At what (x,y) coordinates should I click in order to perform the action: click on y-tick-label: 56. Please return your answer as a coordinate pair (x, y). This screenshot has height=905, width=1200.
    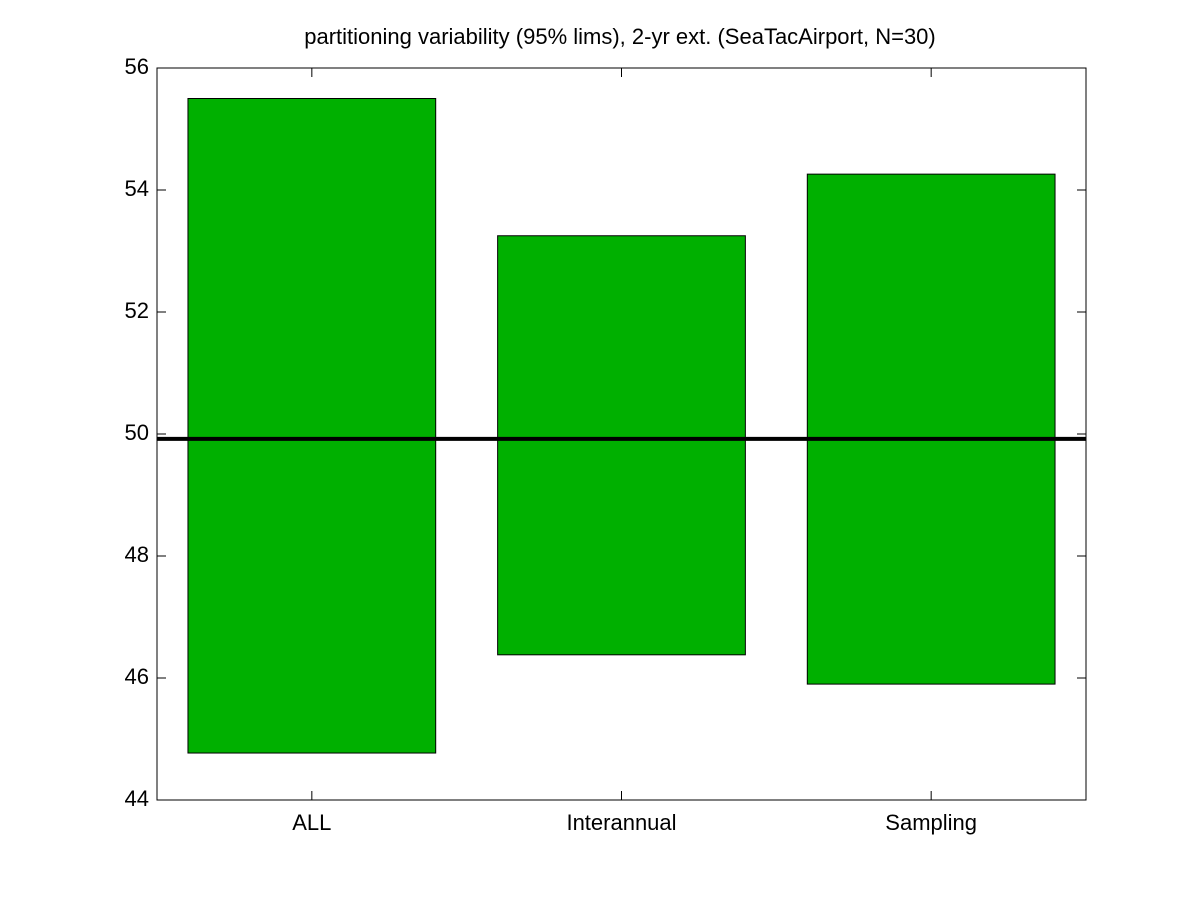
    Looking at the image, I should click on (137, 66).